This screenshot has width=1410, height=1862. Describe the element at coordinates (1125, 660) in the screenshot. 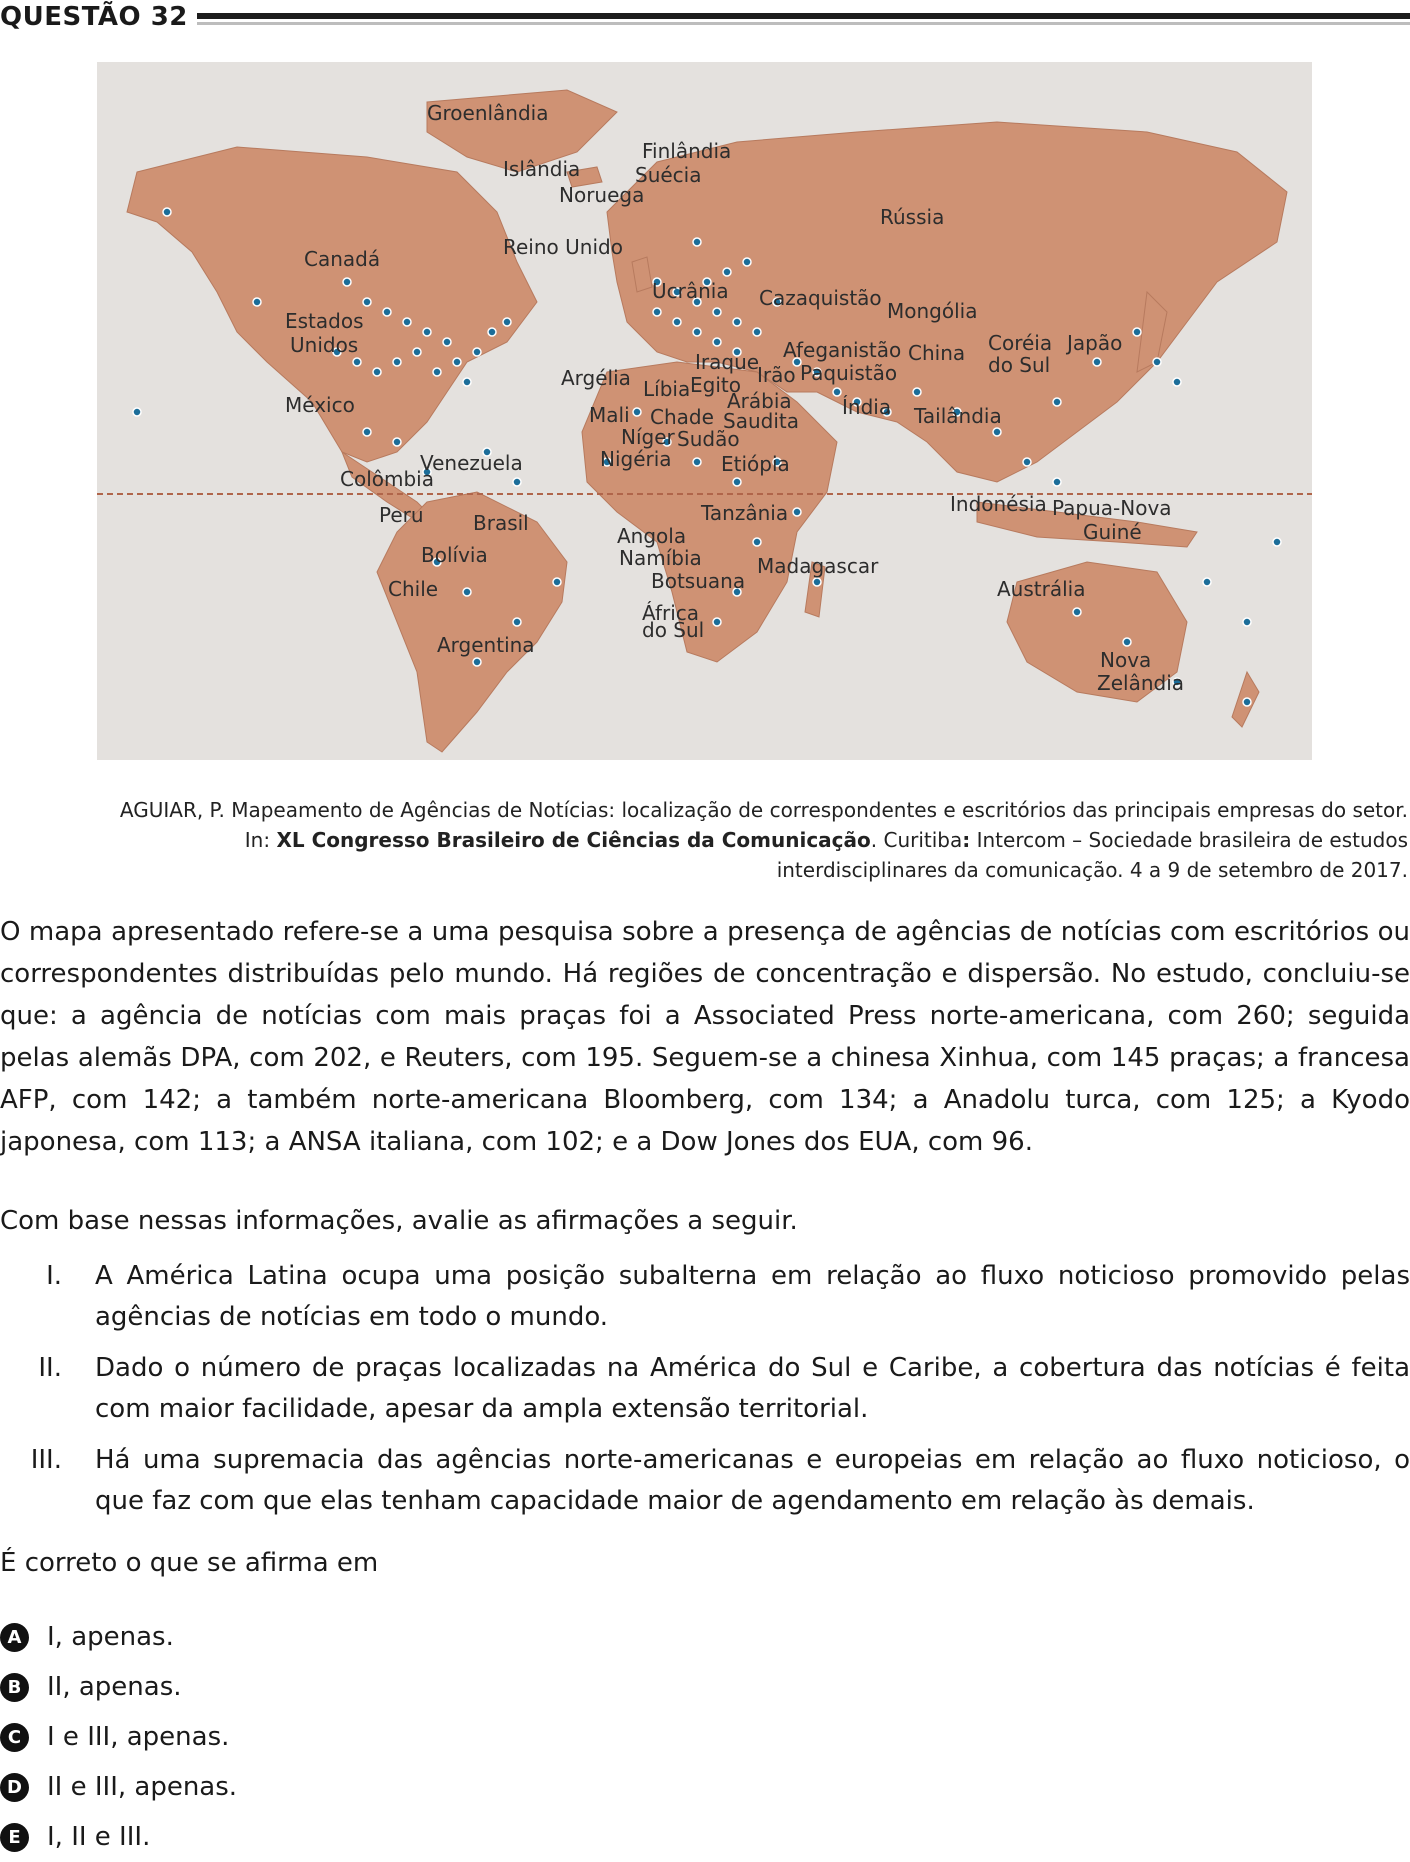

I see `map-label-nova: Nova` at that location.